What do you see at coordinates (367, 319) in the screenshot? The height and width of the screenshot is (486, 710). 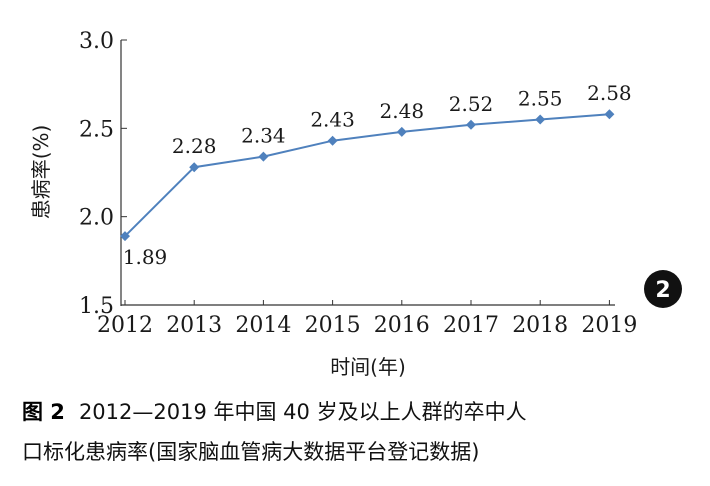 I see `x-tick-group: 2012 2013 2014 2015 2016 2017 2018 2019` at bounding box center [367, 319].